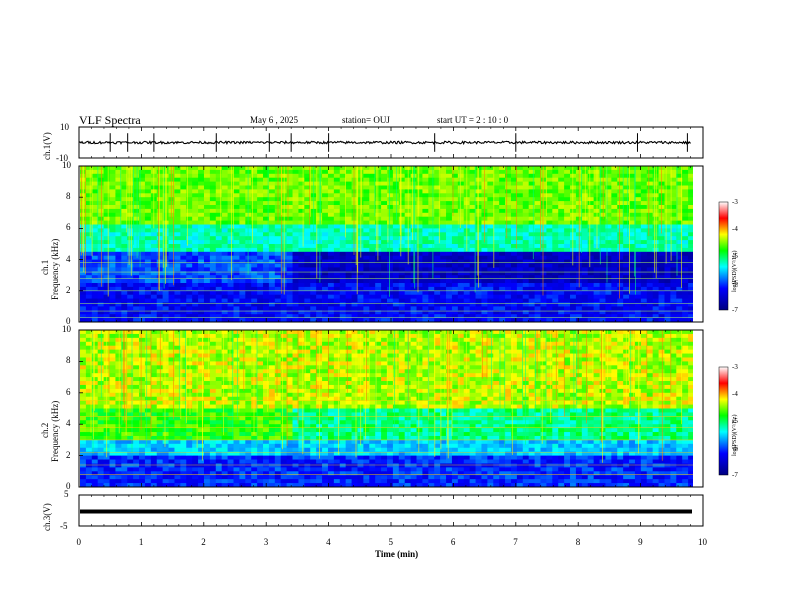 The width and height of the screenshot is (792, 612). What do you see at coordinates (203, 542) in the screenshot?
I see `time-tick-label: 2` at bounding box center [203, 542].